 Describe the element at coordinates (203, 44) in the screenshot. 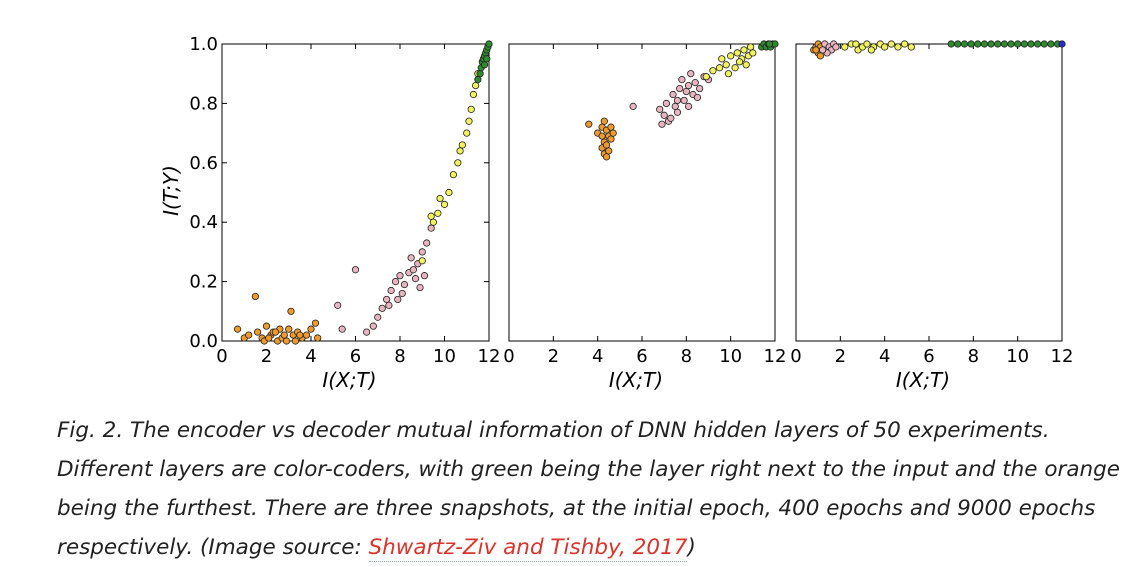

I see `y-tick-label: 1.0` at that location.